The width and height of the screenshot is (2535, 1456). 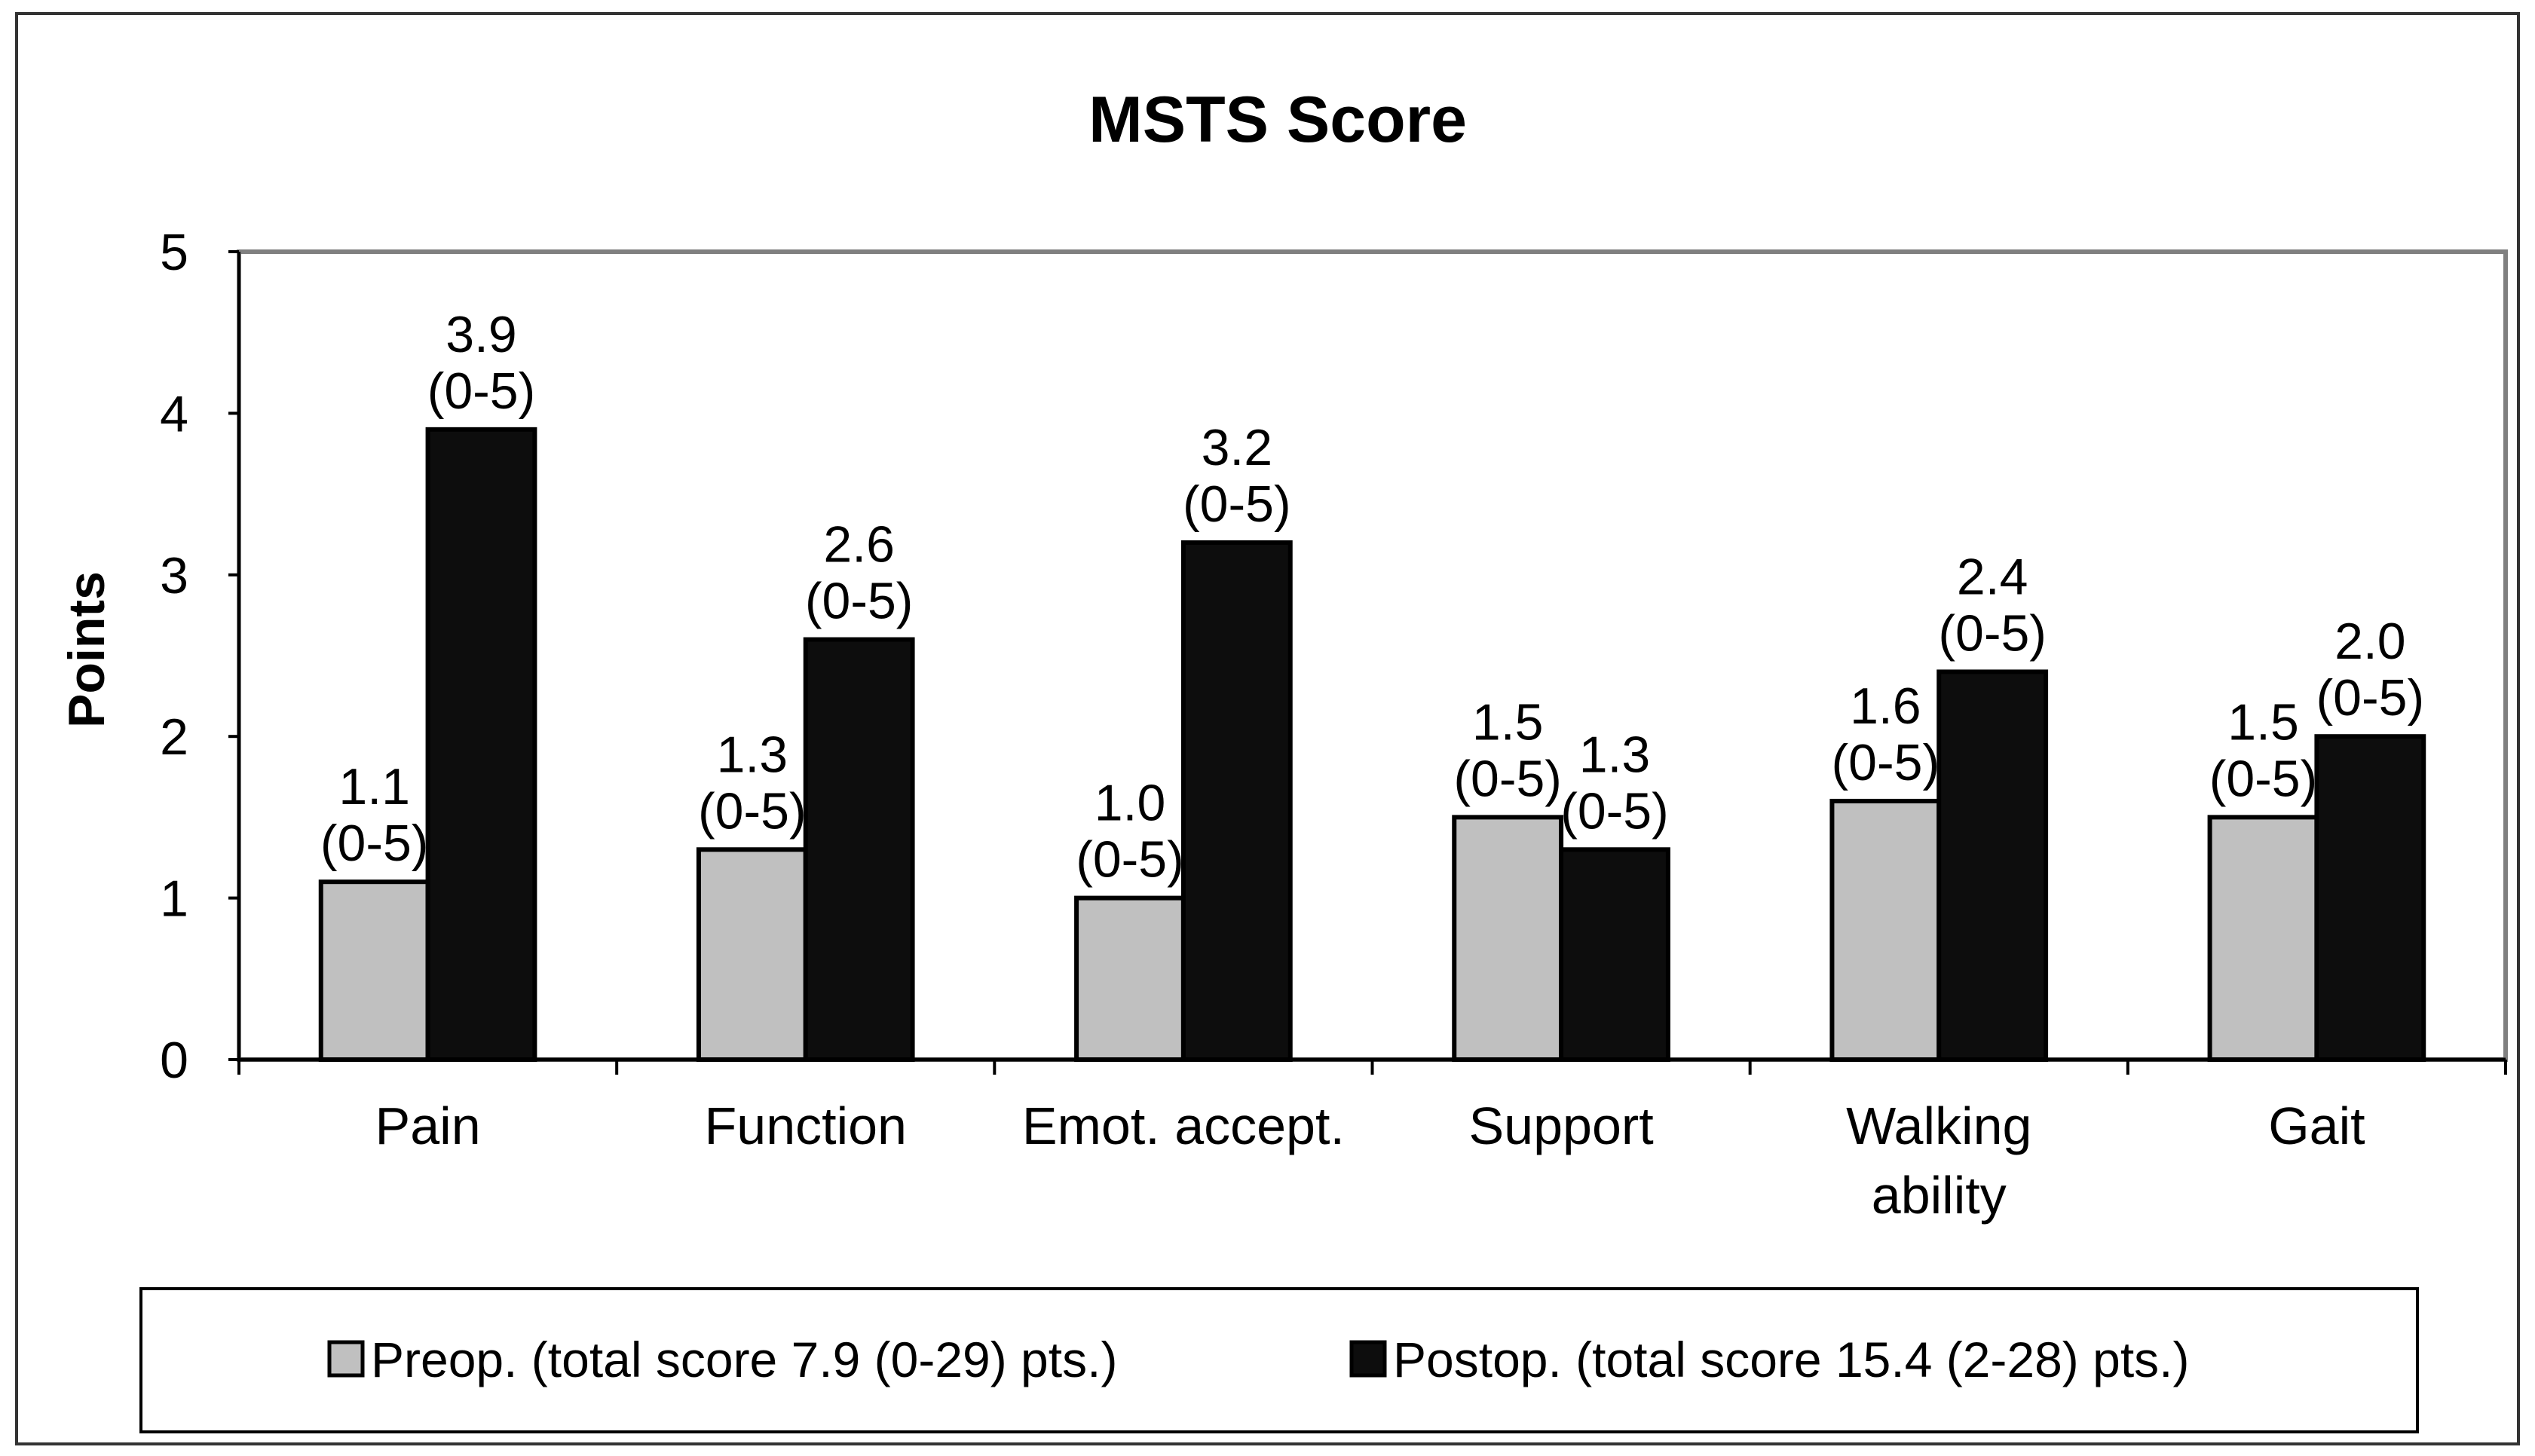 What do you see at coordinates (1993, 576) in the screenshot?
I see `data-label-value: 2.4` at bounding box center [1993, 576].